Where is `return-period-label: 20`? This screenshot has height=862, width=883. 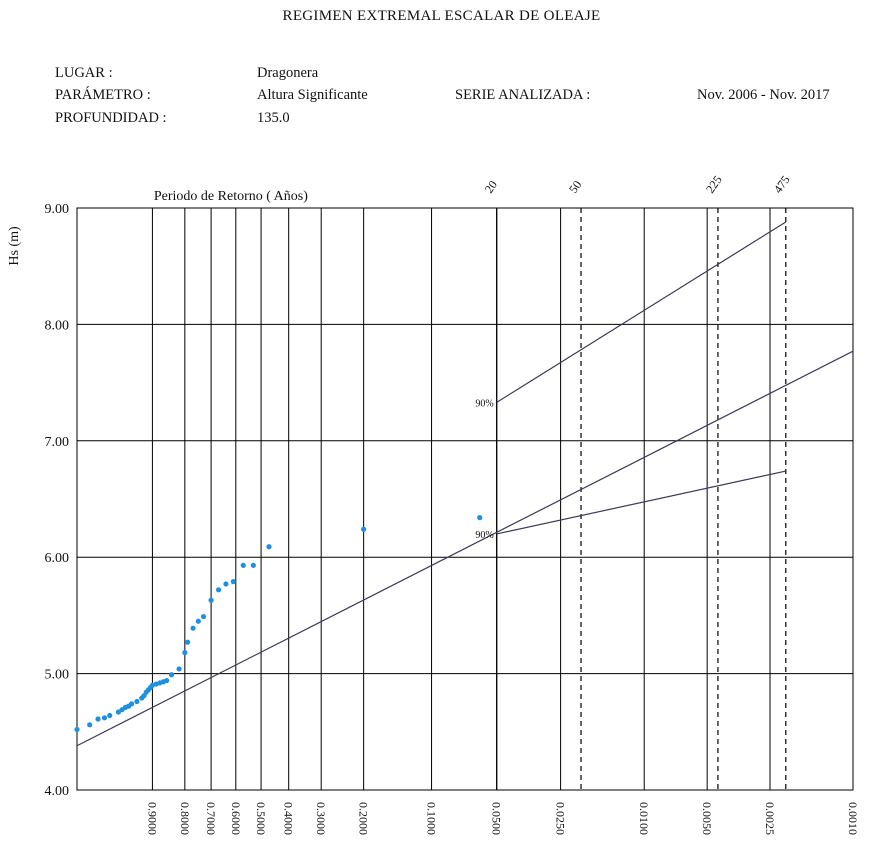 return-period-label: 20 is located at coordinates (491, 187).